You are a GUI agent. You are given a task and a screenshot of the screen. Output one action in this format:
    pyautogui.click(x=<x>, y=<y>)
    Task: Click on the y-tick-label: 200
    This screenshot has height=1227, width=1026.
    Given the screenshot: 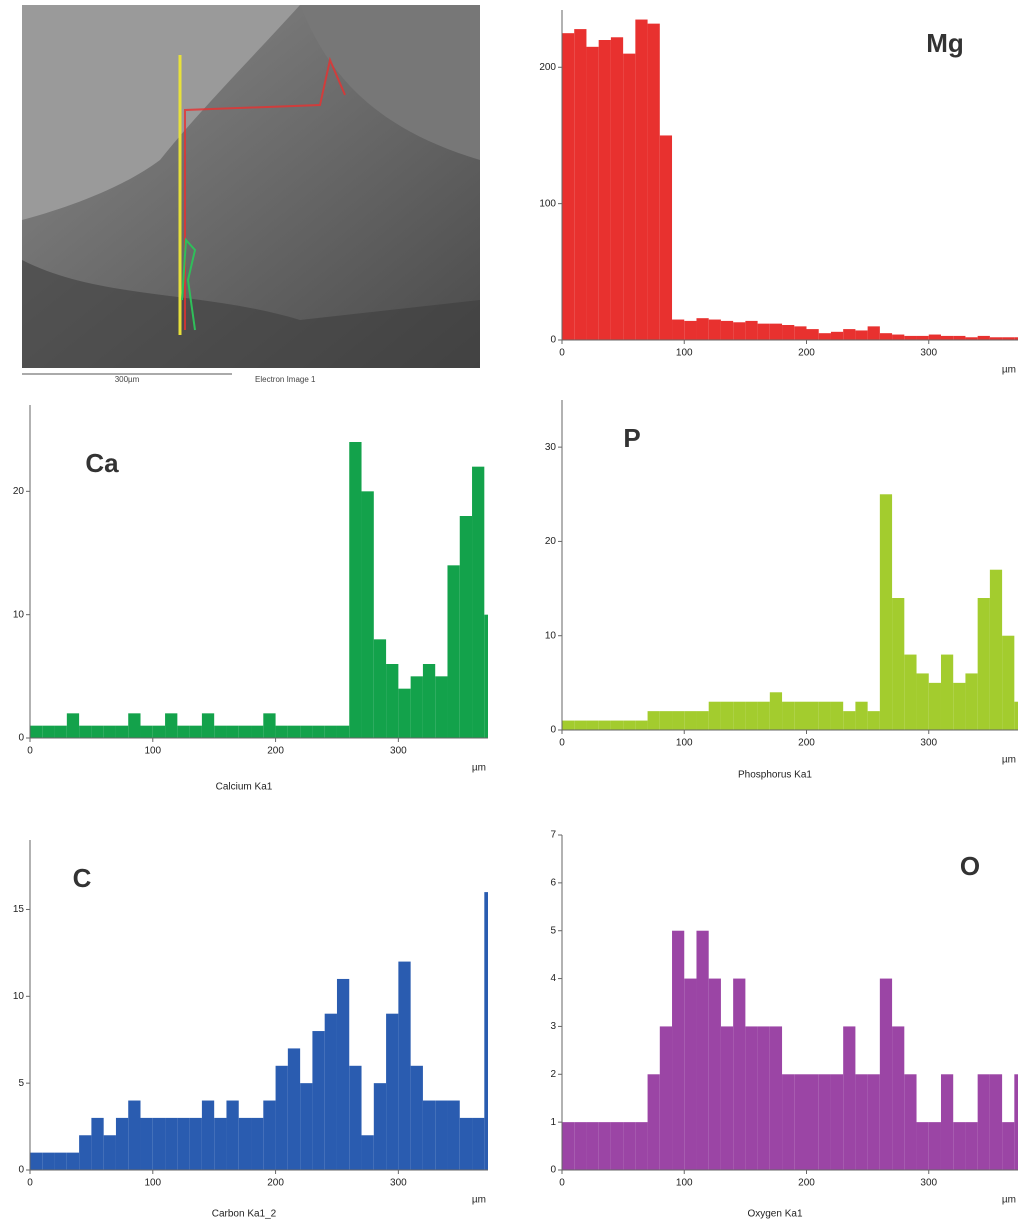 What is the action you would take?
    pyautogui.click(x=547, y=67)
    